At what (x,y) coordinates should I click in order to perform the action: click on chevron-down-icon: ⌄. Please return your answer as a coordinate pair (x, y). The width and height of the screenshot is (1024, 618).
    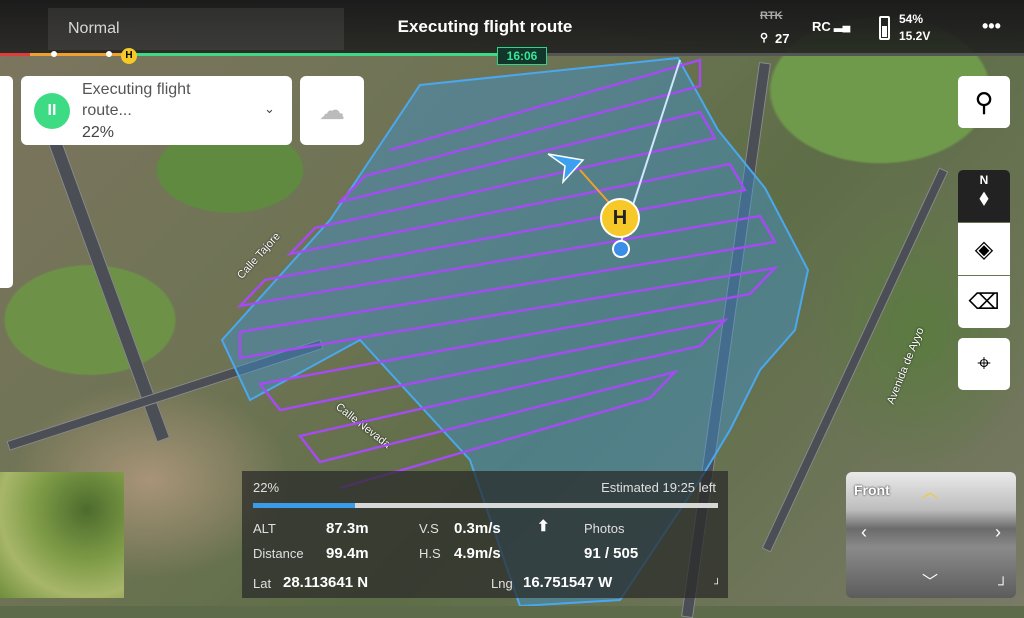
    Looking at the image, I should click on (269, 108).